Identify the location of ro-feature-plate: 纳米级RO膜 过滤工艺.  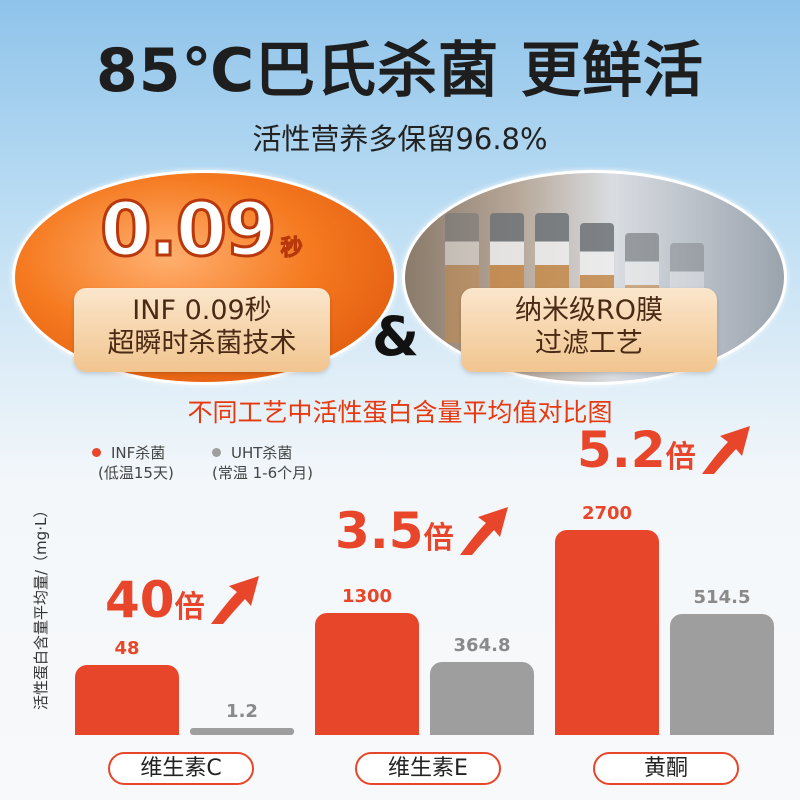
(589, 330).